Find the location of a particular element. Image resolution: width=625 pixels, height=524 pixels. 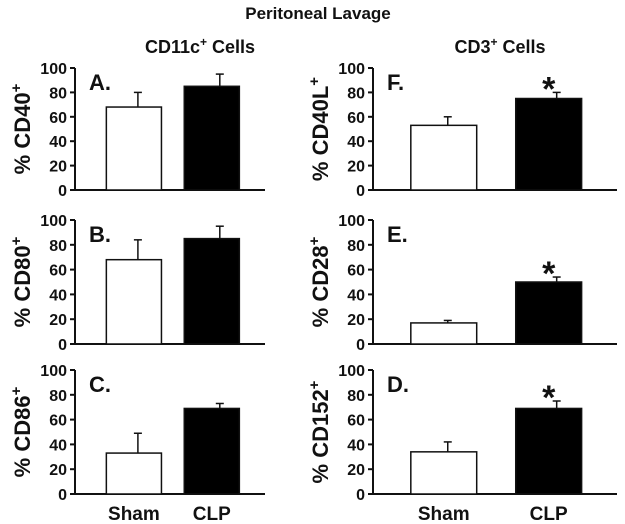

y-axis-label: % CD86+ is located at coordinates (21, 431).